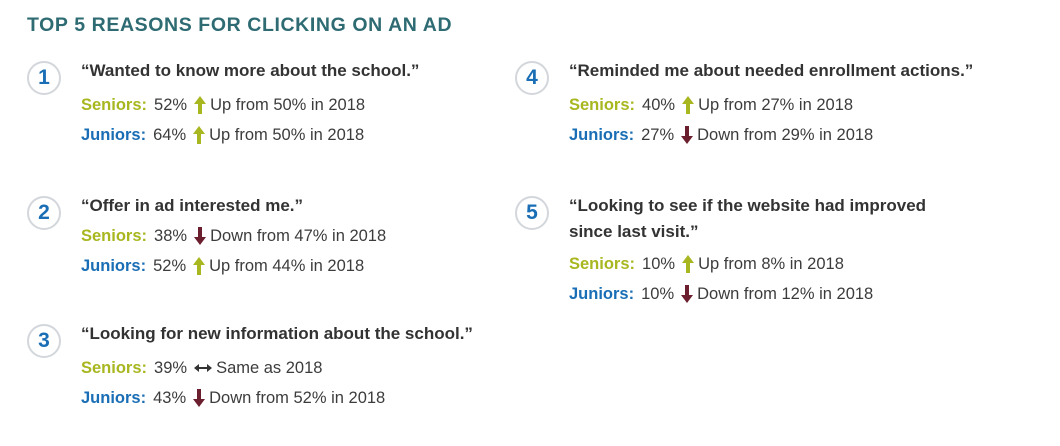 This screenshot has height=446, width=1060. I want to click on seniors-row: Seniors: 10% Up from 8% in 2018, so click(706, 264).